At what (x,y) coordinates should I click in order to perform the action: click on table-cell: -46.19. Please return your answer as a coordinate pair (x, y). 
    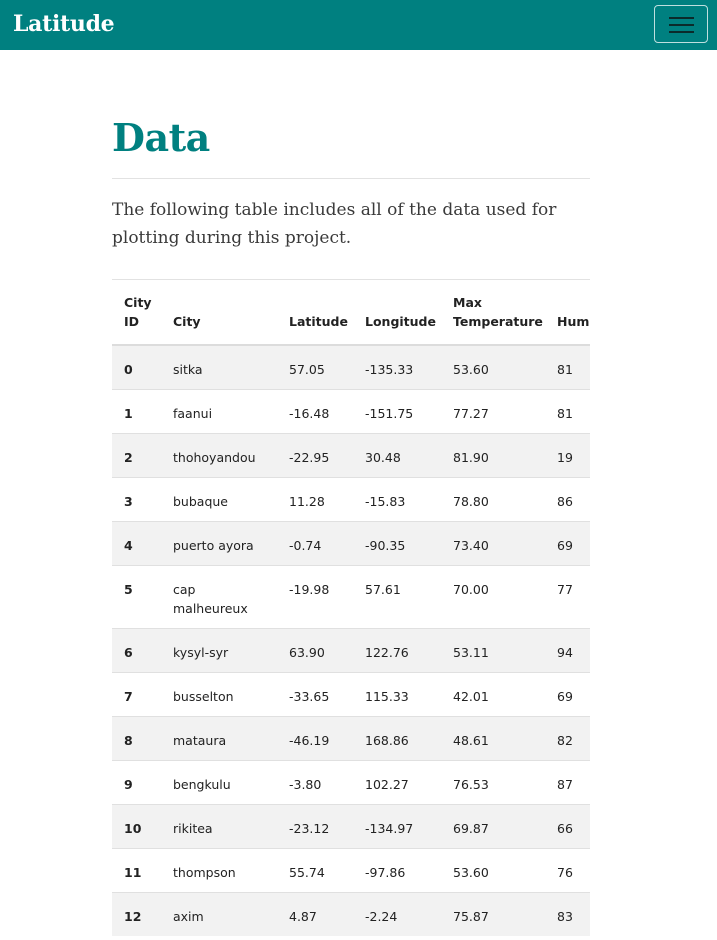
    Looking at the image, I should click on (315, 738).